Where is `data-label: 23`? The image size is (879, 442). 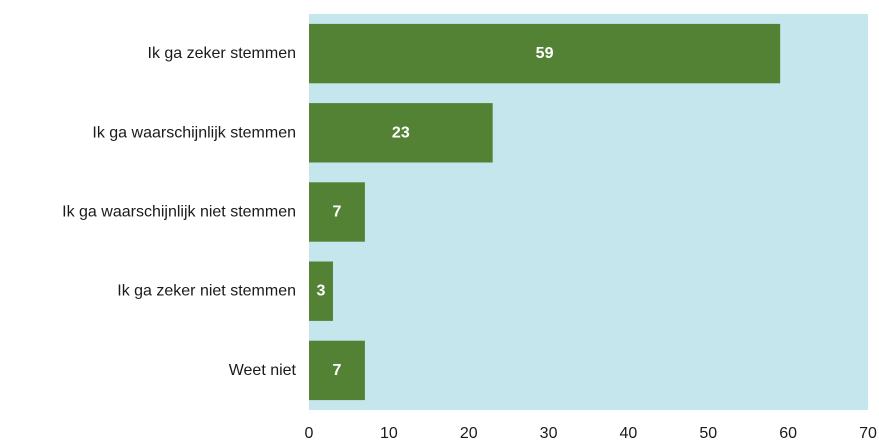 data-label: 23 is located at coordinates (401, 132).